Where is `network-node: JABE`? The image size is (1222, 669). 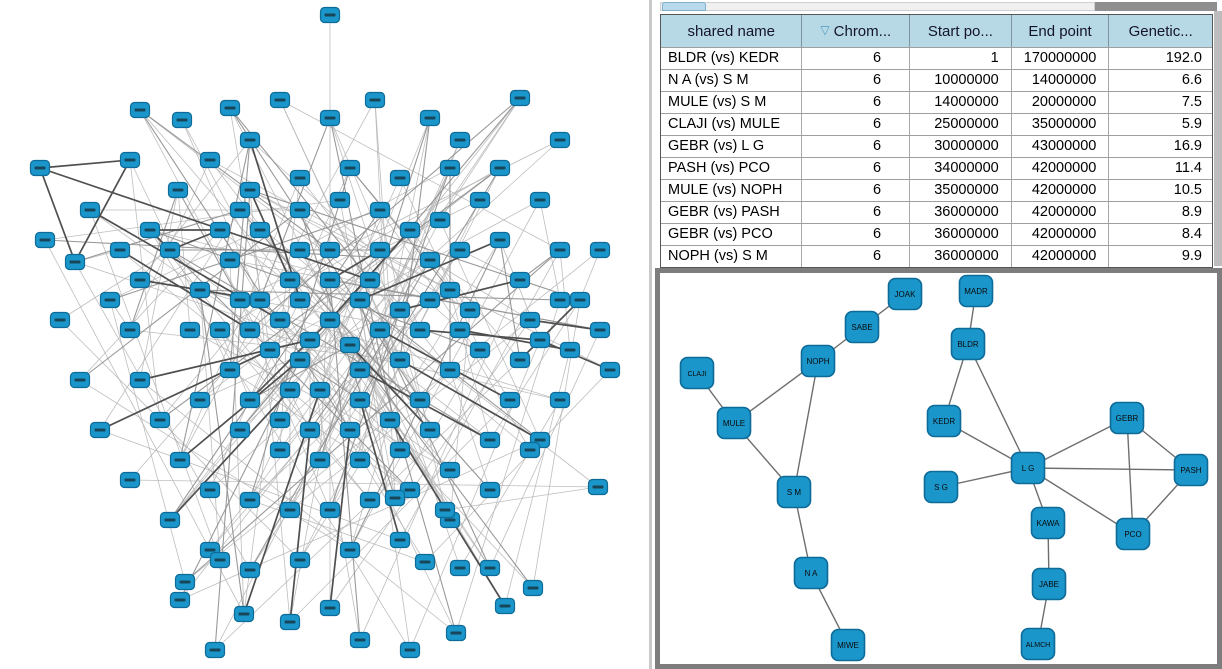
network-node: JABE is located at coordinates (1049, 584).